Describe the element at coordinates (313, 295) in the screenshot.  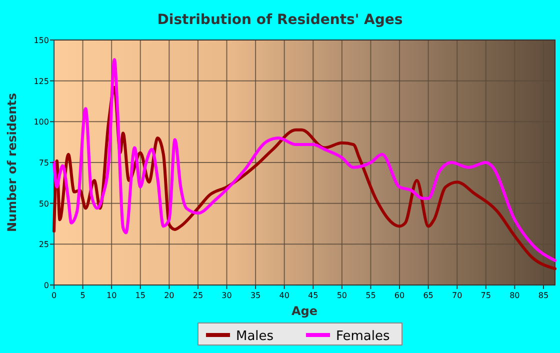
I see `x-tick-label: 45` at that location.